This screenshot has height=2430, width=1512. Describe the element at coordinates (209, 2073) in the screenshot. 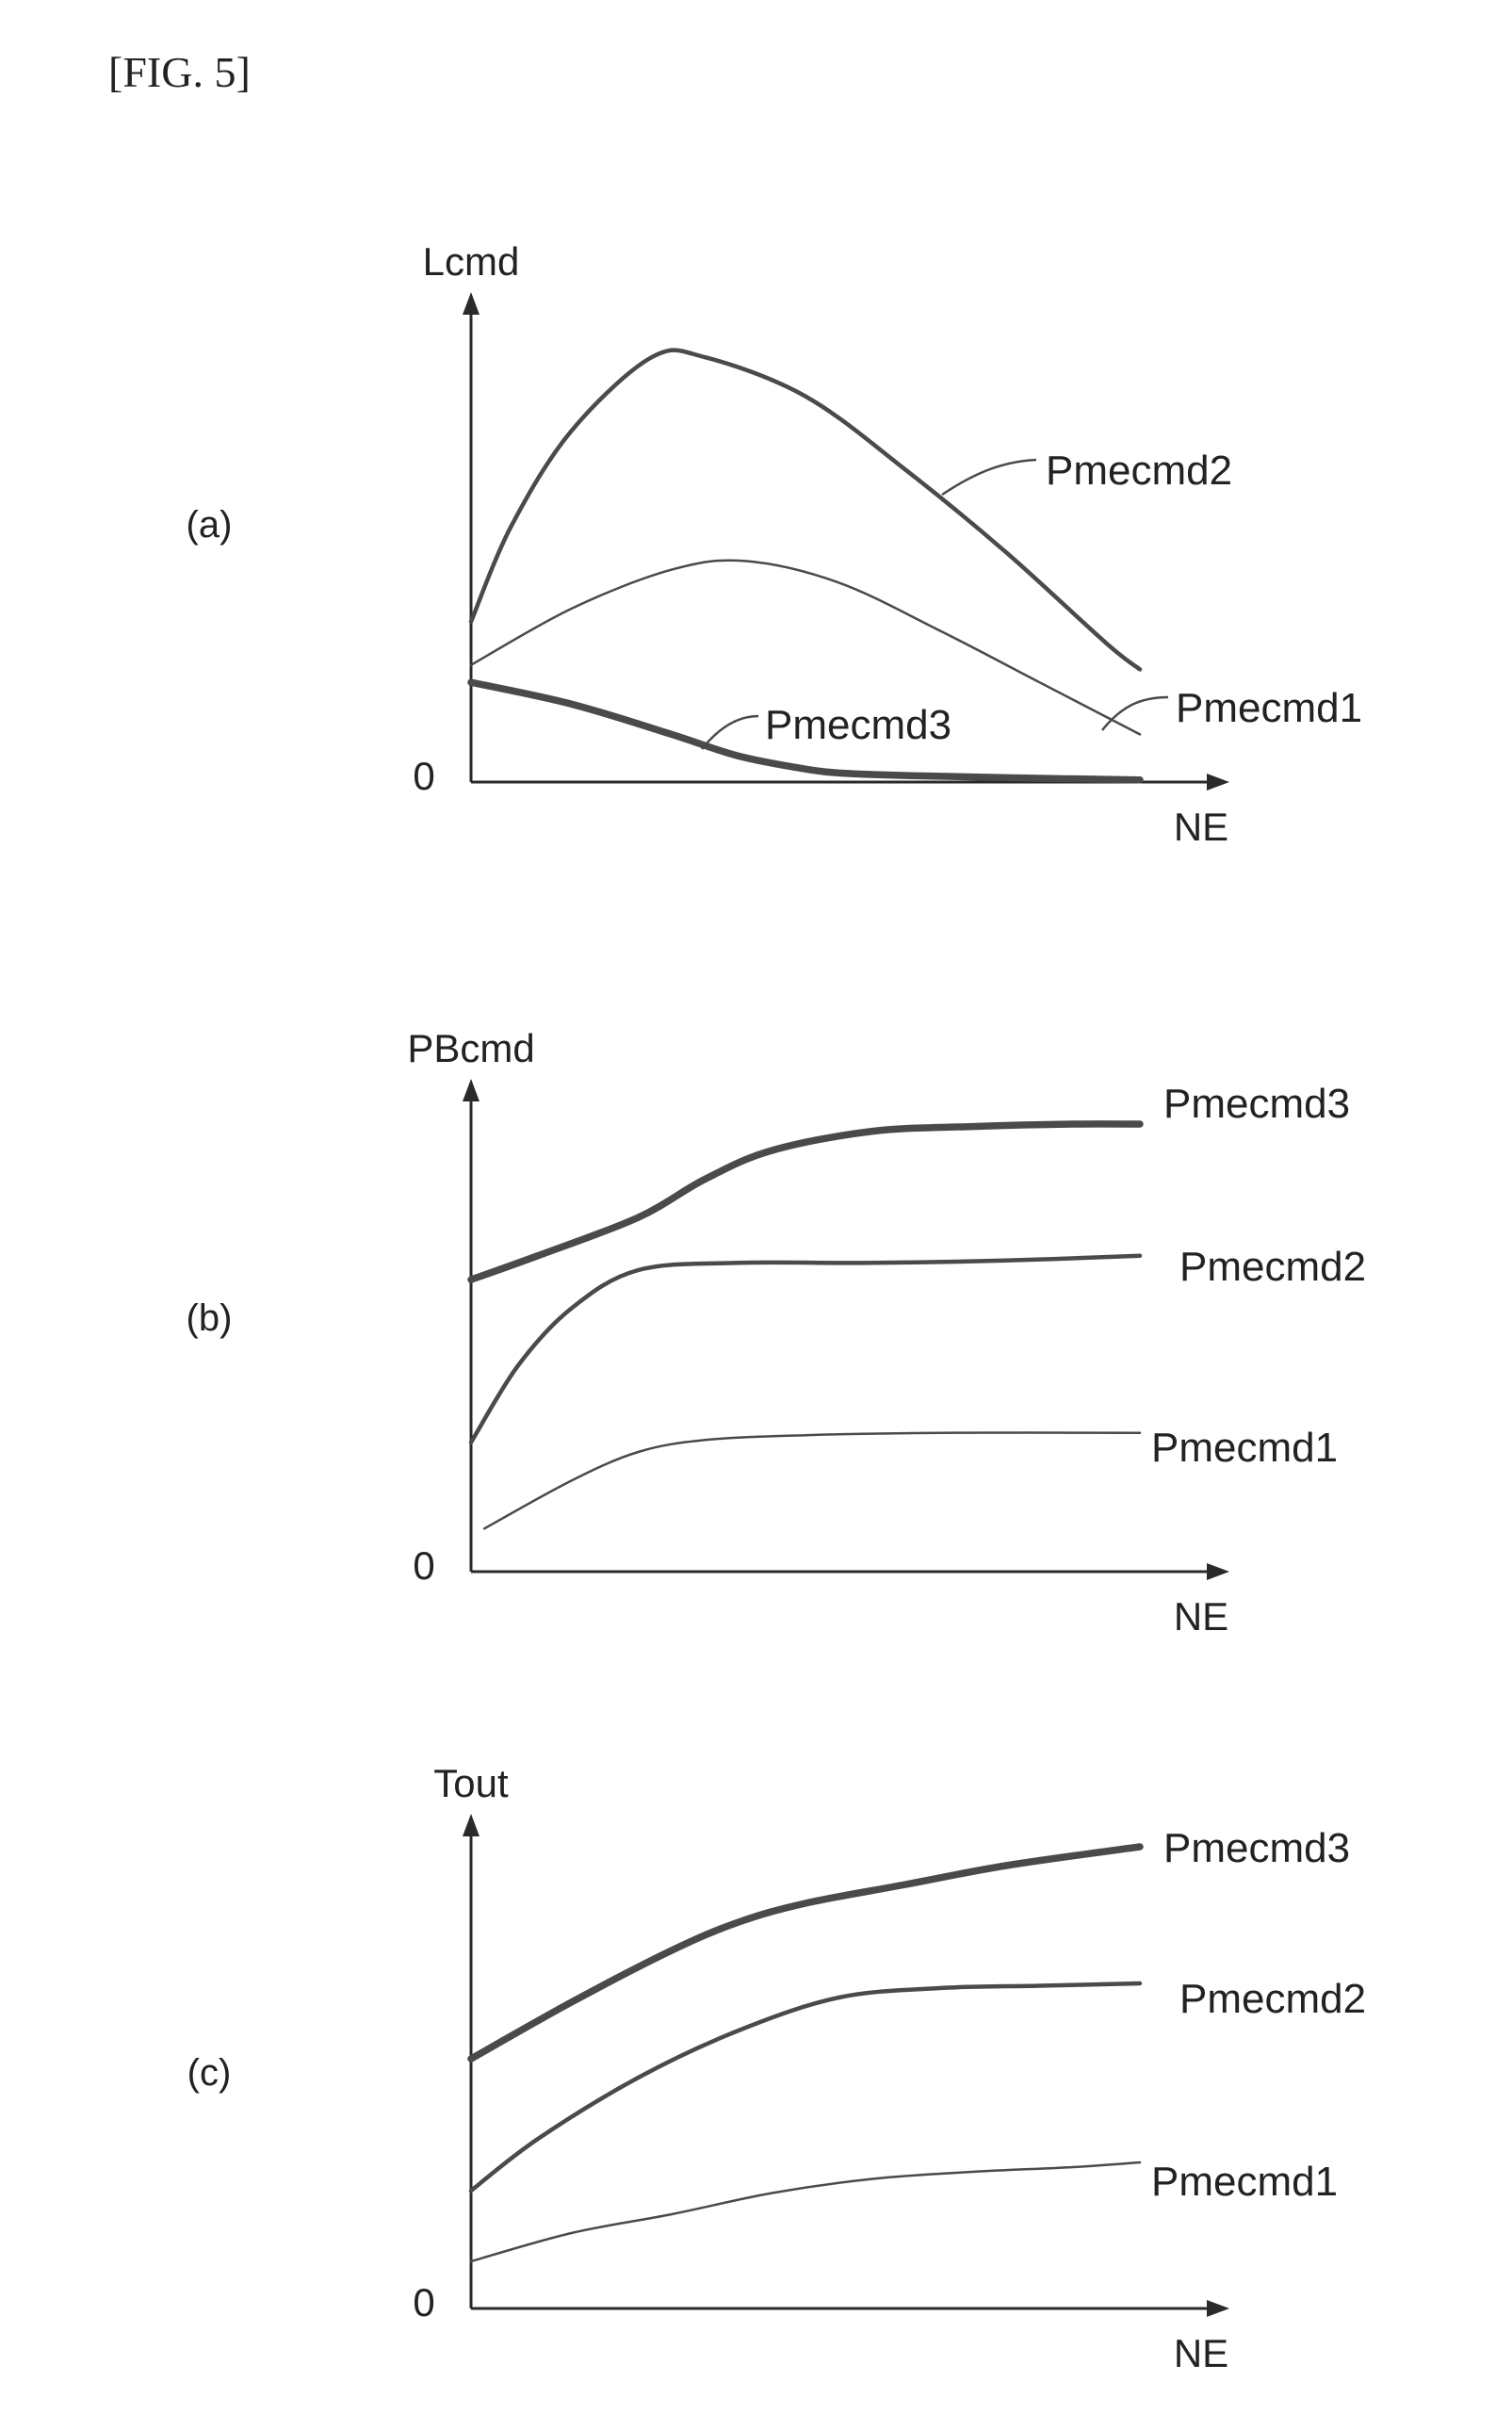

I see `panel-label: (c)` at that location.